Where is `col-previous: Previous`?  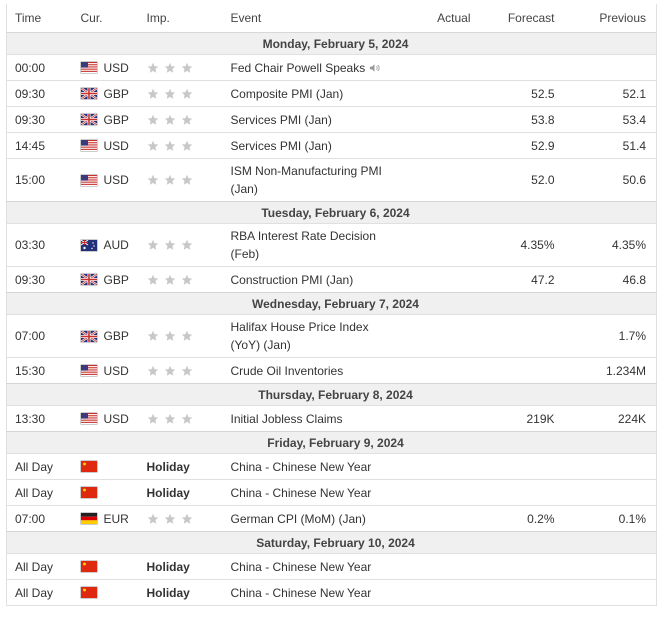
col-previous: Previous is located at coordinates (610, 18).